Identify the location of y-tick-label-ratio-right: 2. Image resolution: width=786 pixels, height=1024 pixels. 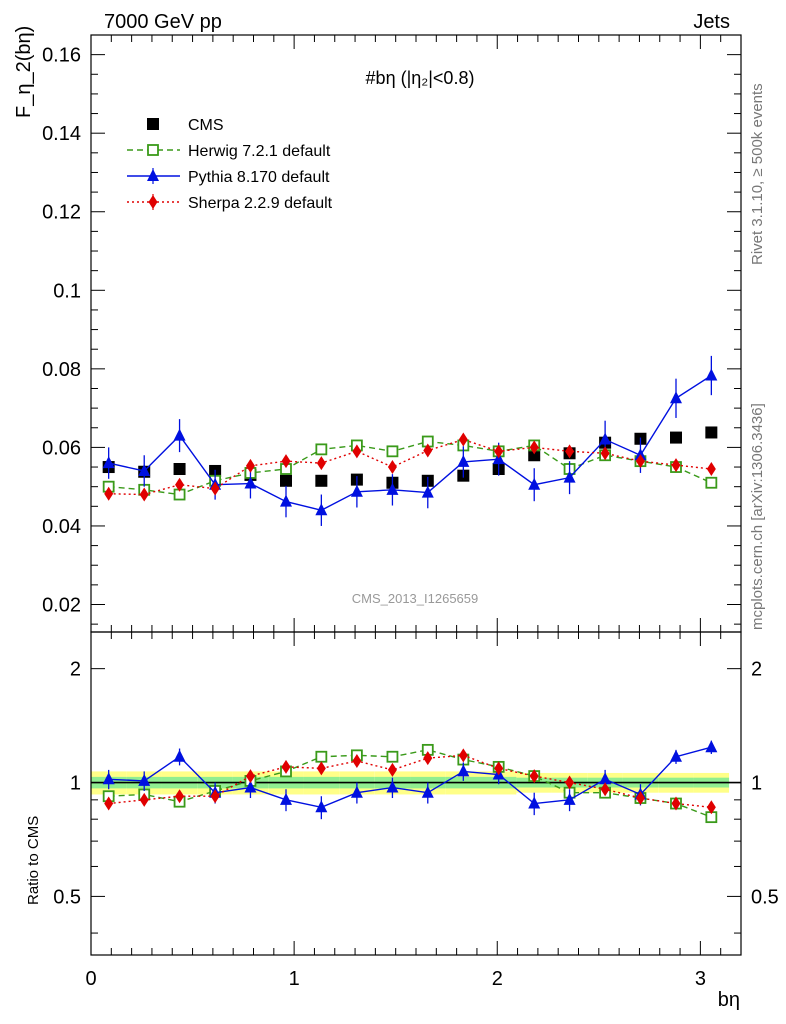
(756, 670).